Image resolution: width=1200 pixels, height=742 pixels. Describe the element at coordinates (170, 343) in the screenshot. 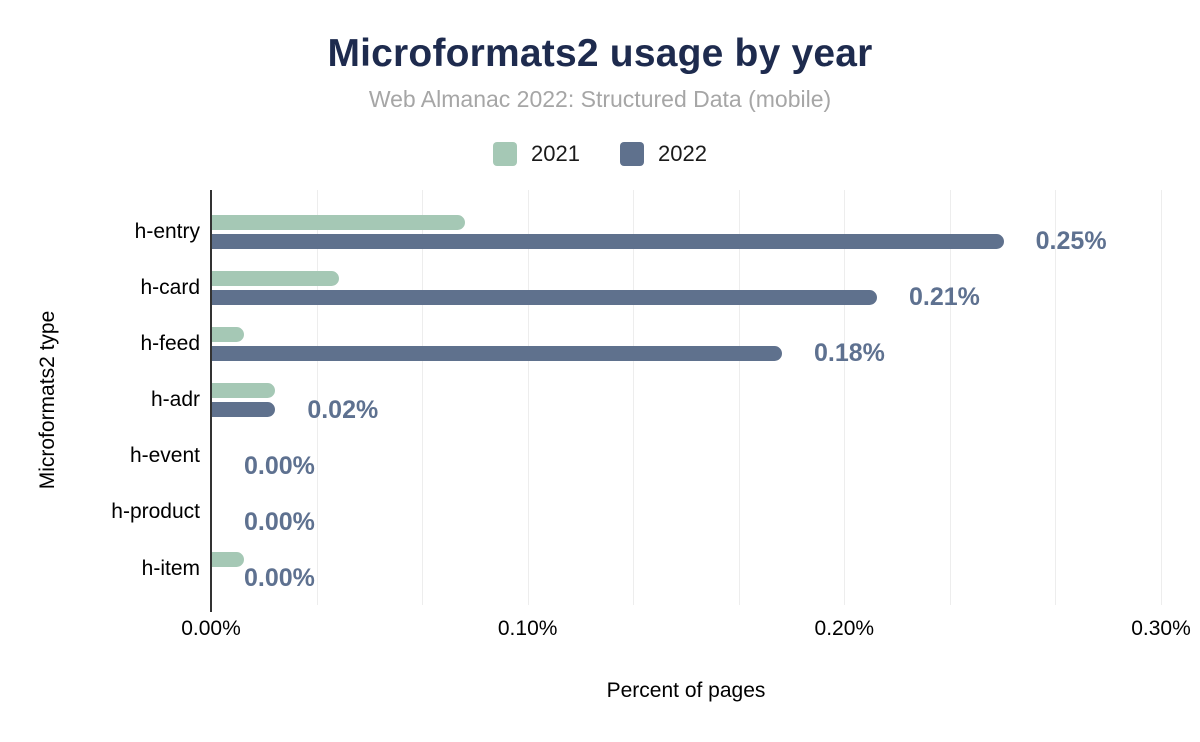

I see `category-label-h-feed: h-feed` at that location.